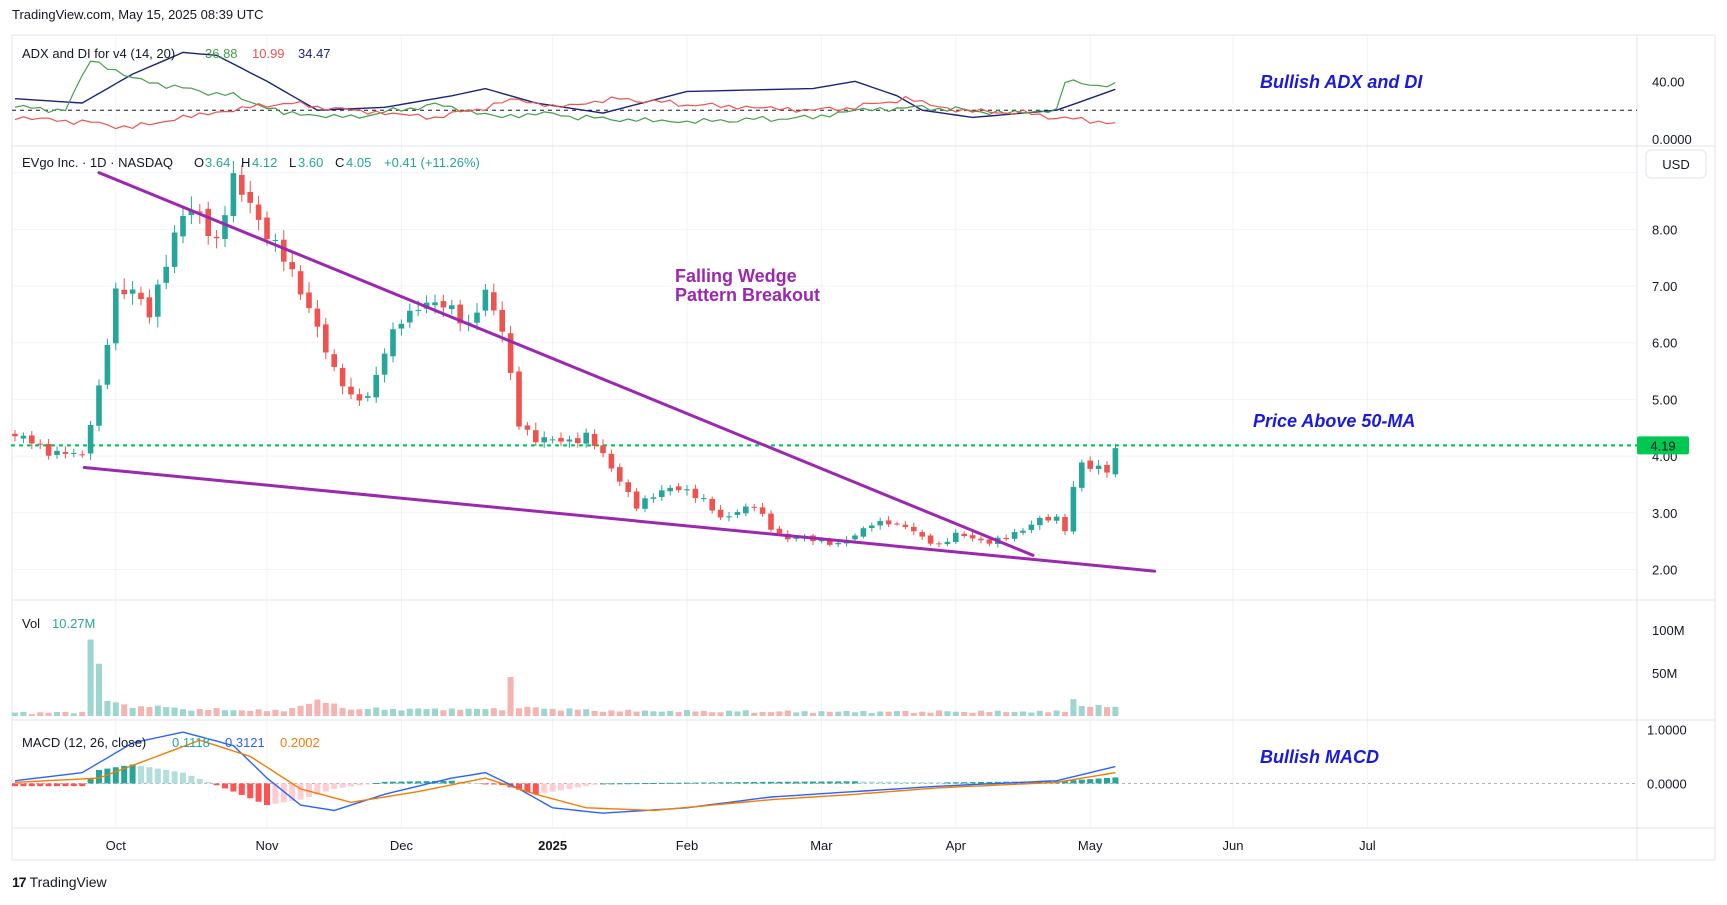  I want to click on adx-title: ADX and DI for v4 (14, 20), so click(98, 53).